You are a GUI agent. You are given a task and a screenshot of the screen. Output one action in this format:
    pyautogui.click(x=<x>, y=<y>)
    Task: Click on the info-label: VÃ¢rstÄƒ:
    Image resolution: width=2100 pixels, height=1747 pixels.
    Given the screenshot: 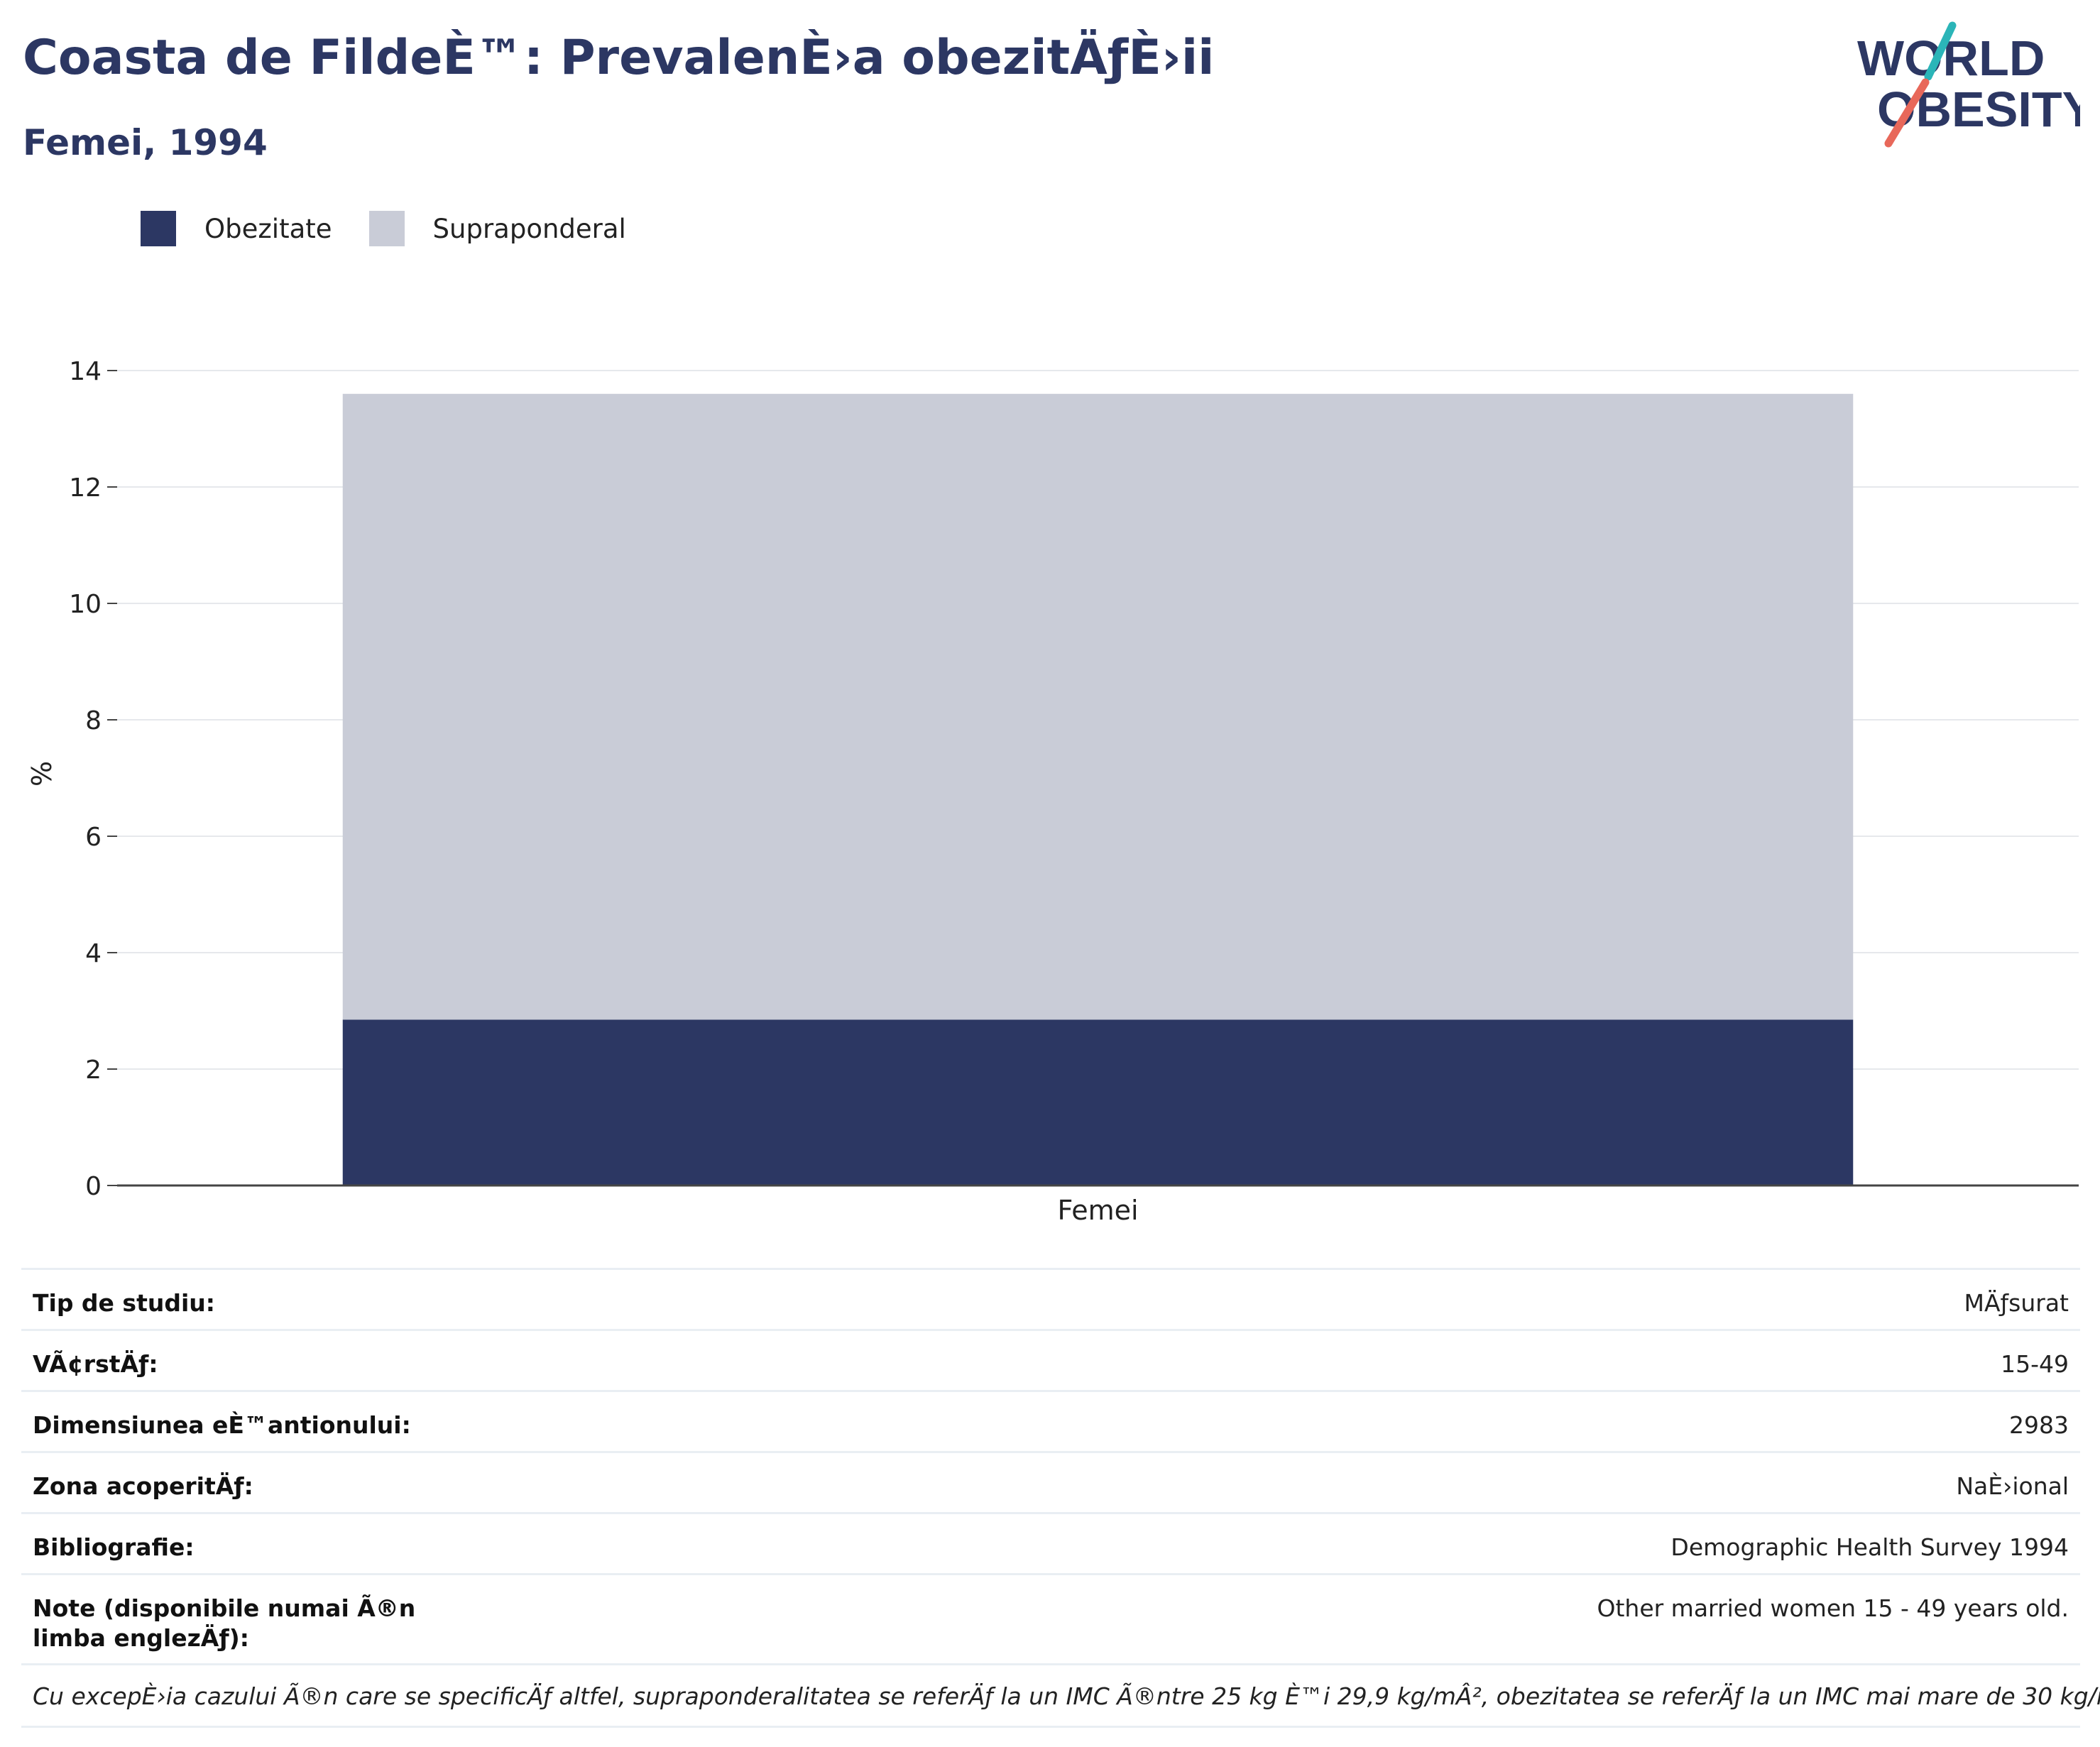 What is the action you would take?
    pyautogui.click(x=95, y=1364)
    